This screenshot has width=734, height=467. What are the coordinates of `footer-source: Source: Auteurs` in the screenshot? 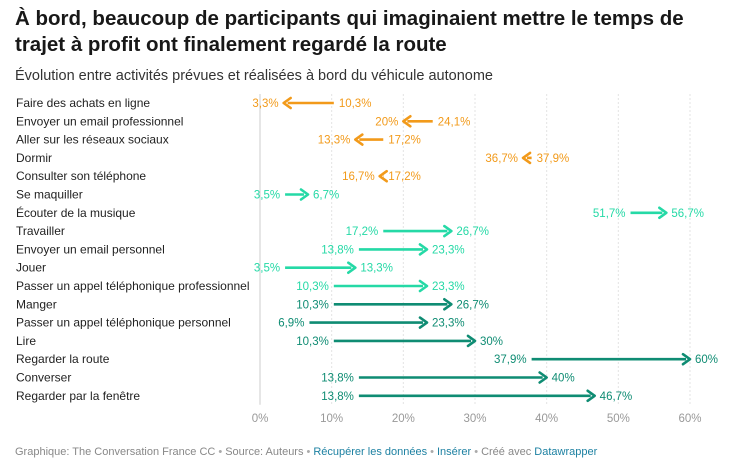 It's located at (264, 452).